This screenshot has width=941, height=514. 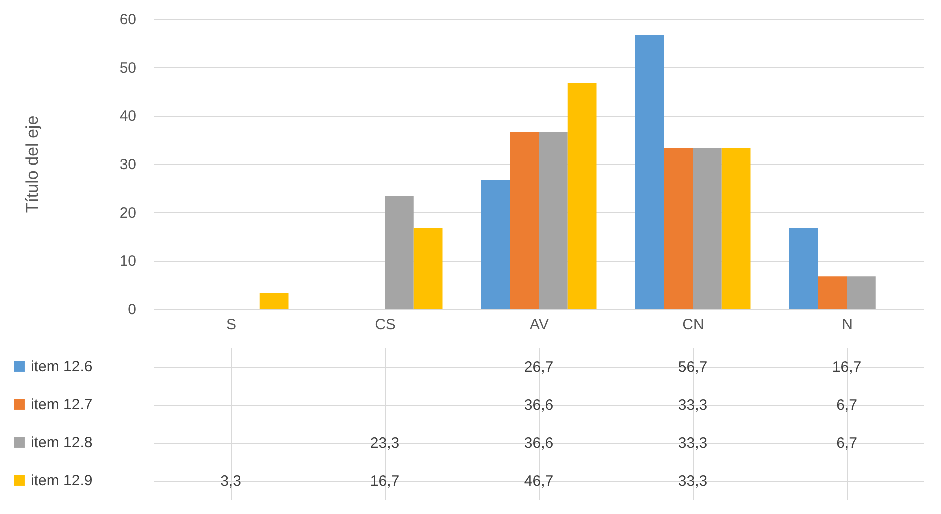 What do you see at coordinates (62, 481) in the screenshot?
I see `legend-label: item 12.9` at bounding box center [62, 481].